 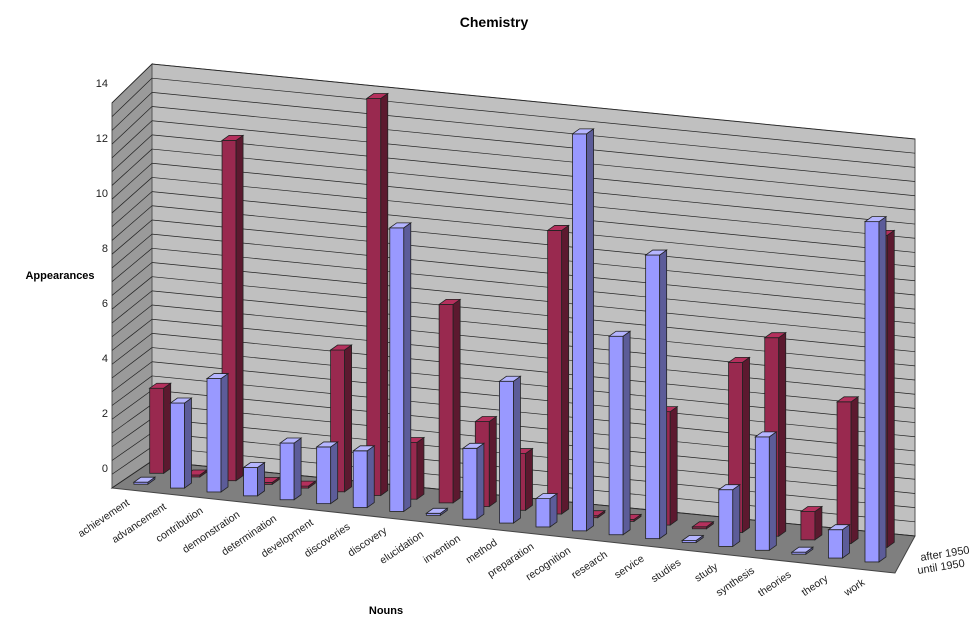 What do you see at coordinates (386, 611) in the screenshot?
I see `x-axis-label: Nouns` at bounding box center [386, 611].